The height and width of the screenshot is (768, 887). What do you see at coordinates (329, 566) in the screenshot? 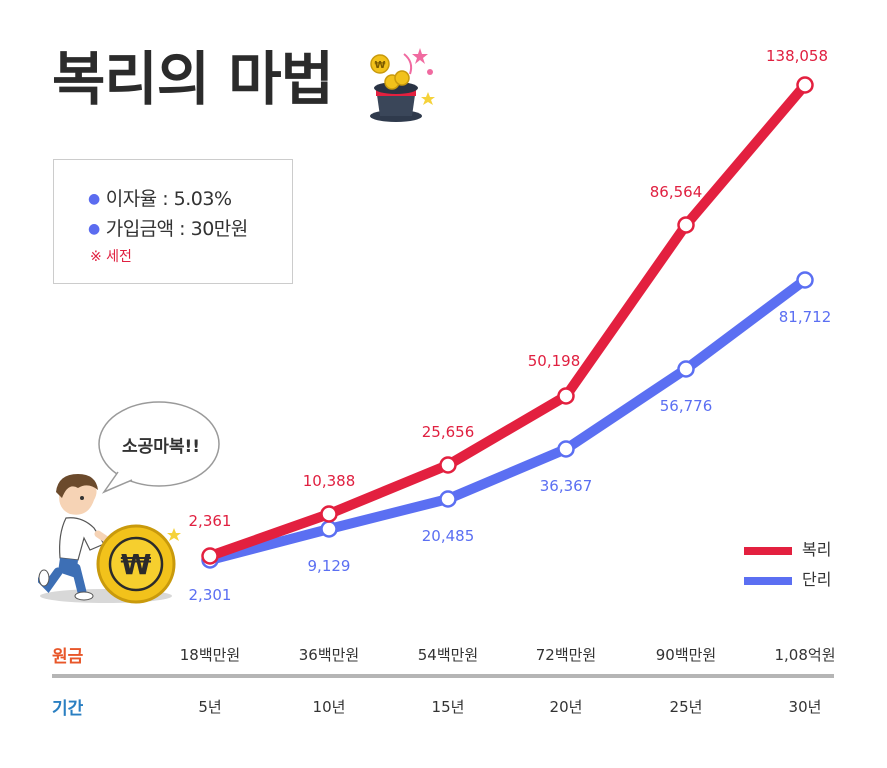
I see `simple-data-label: 9,129` at bounding box center [329, 566].